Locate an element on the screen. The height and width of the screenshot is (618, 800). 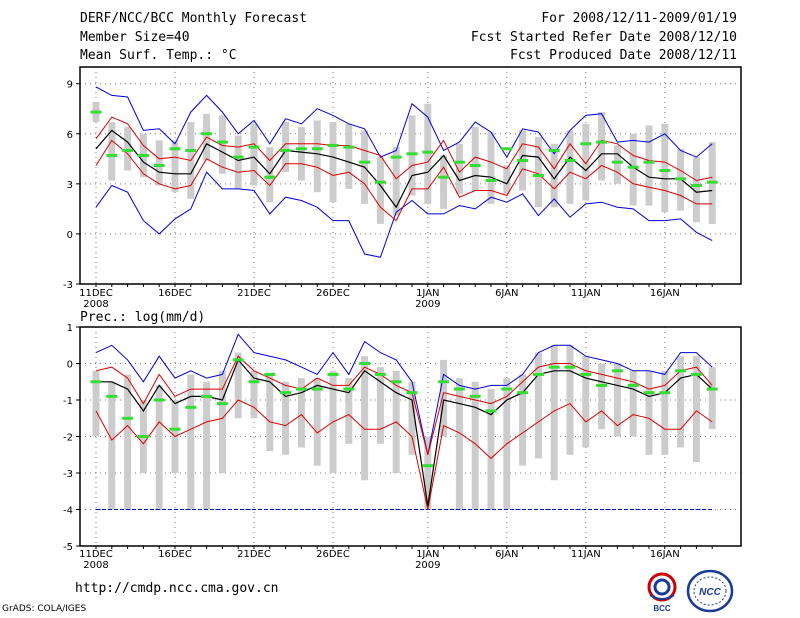
panel1-xtick-label: 1JAN is located at coordinates (427, 293).